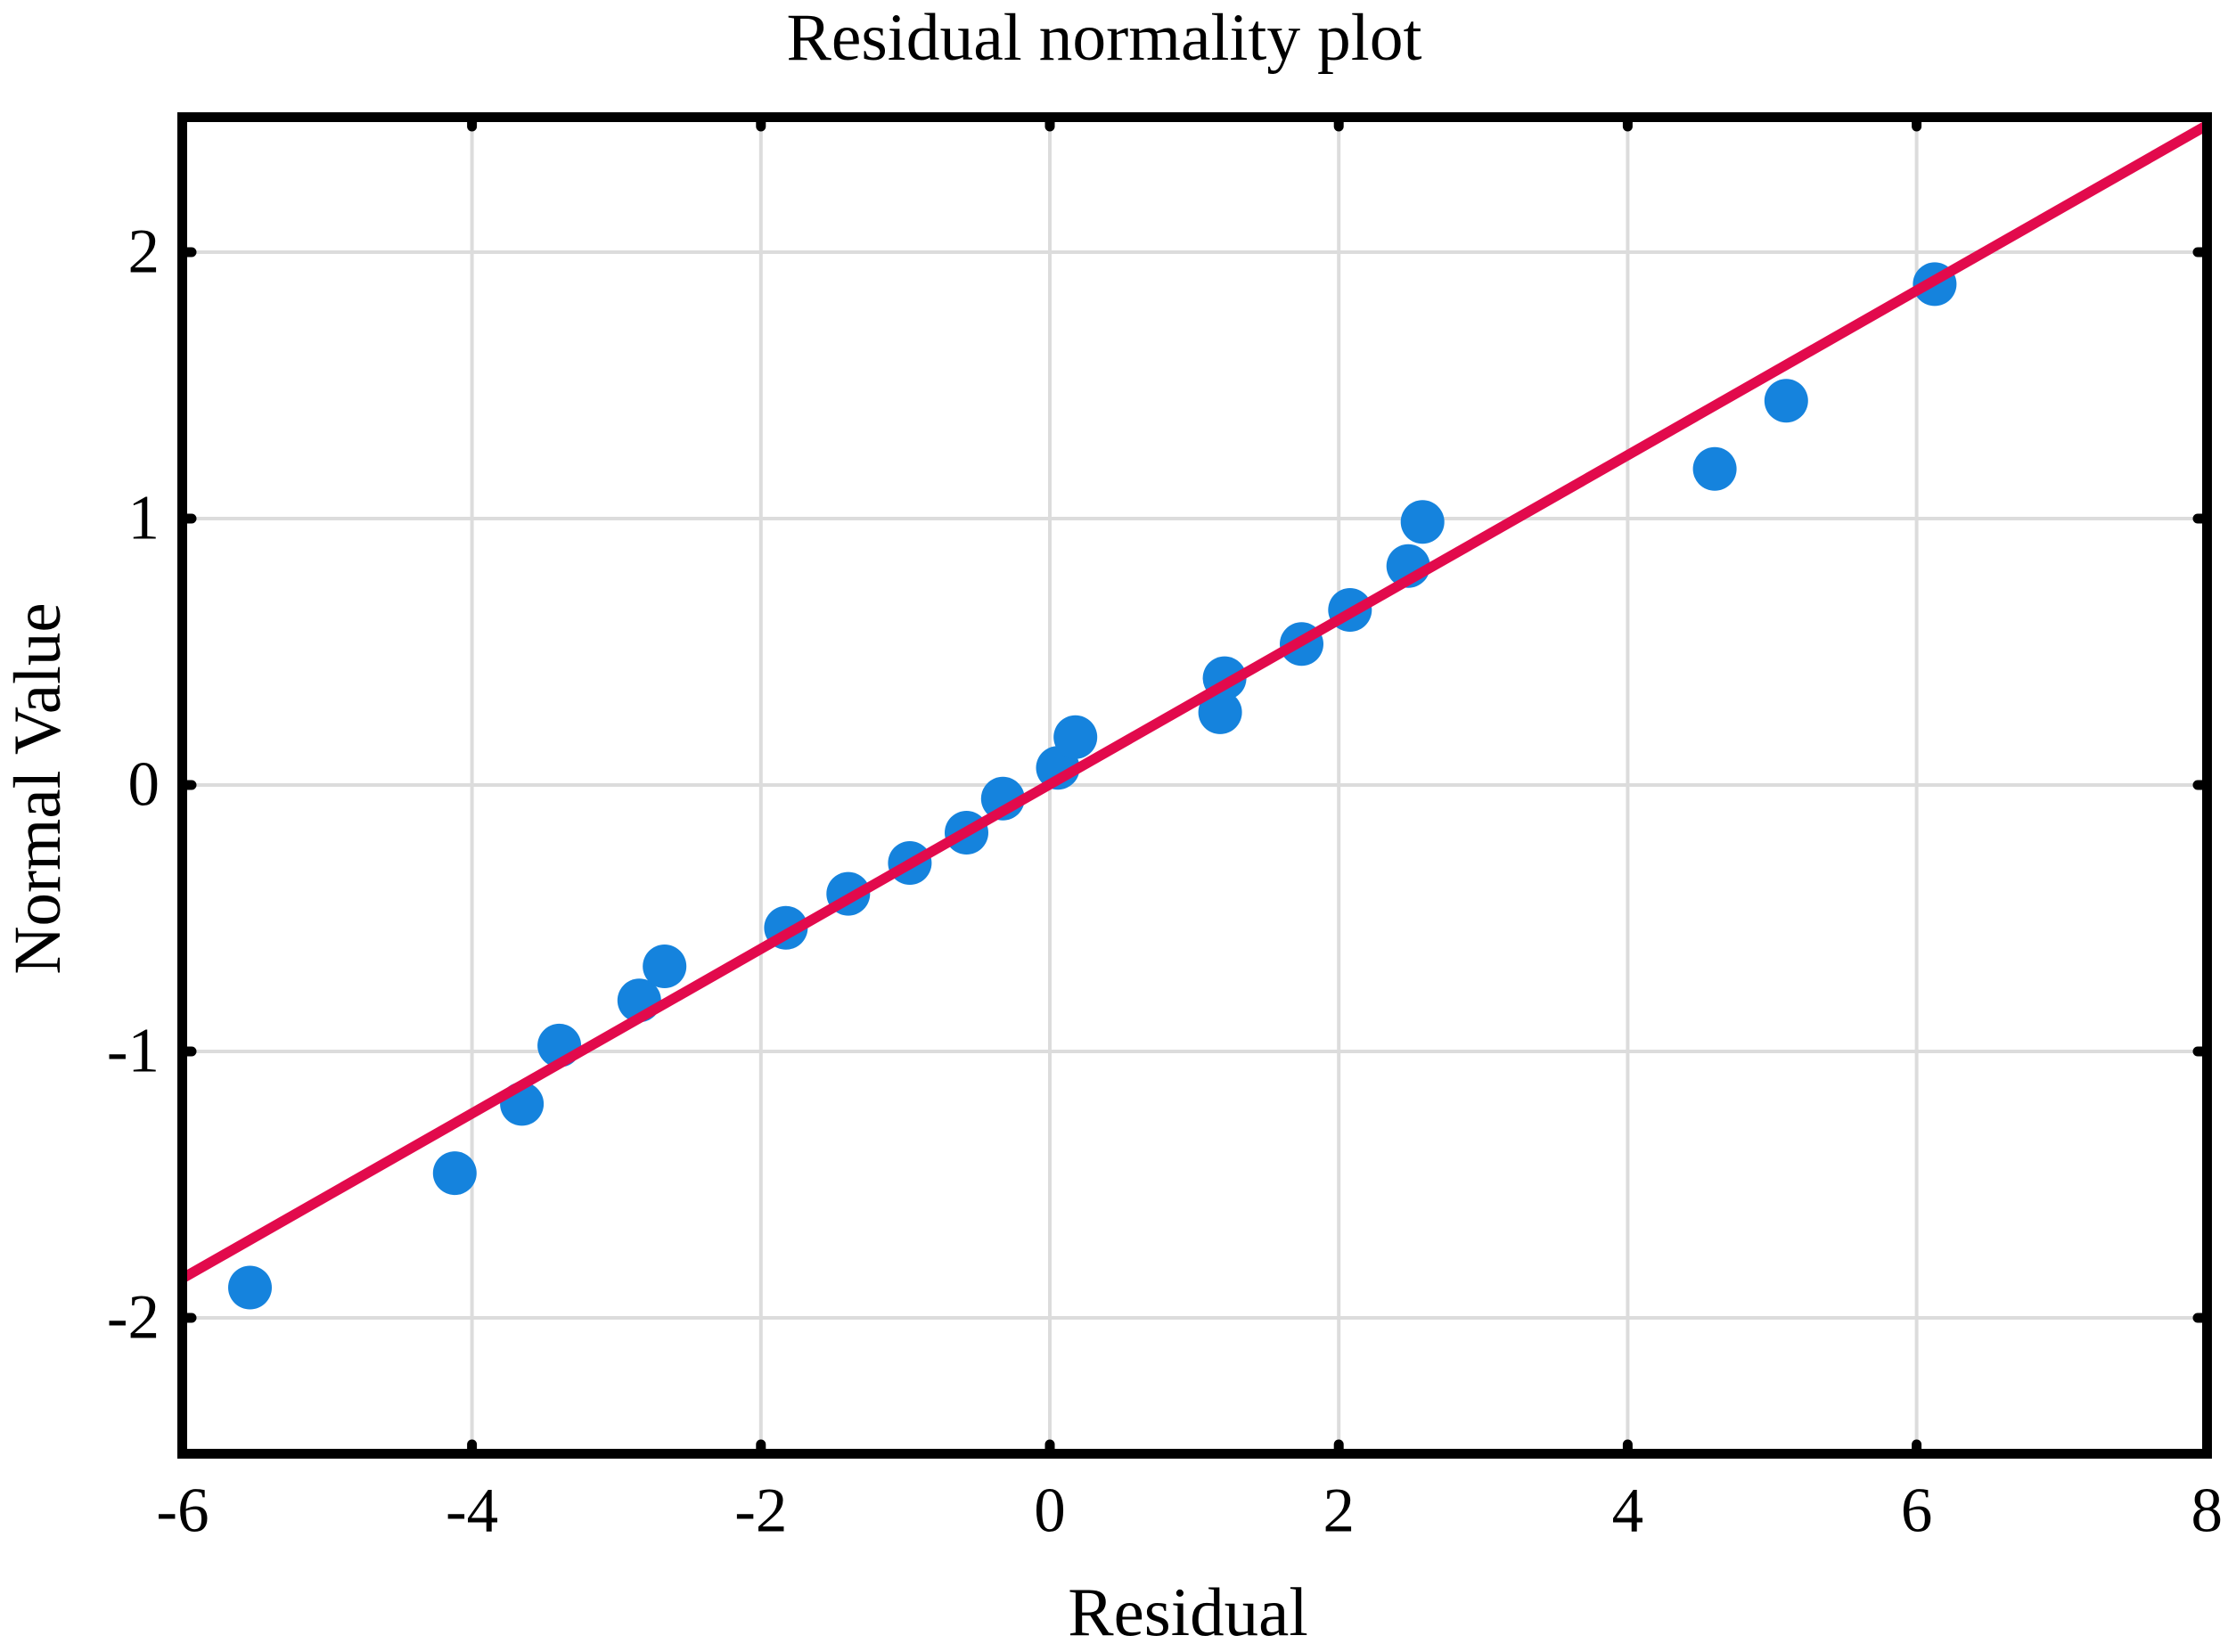  I want to click on svg-text: Normal Value, so click(38, 788).